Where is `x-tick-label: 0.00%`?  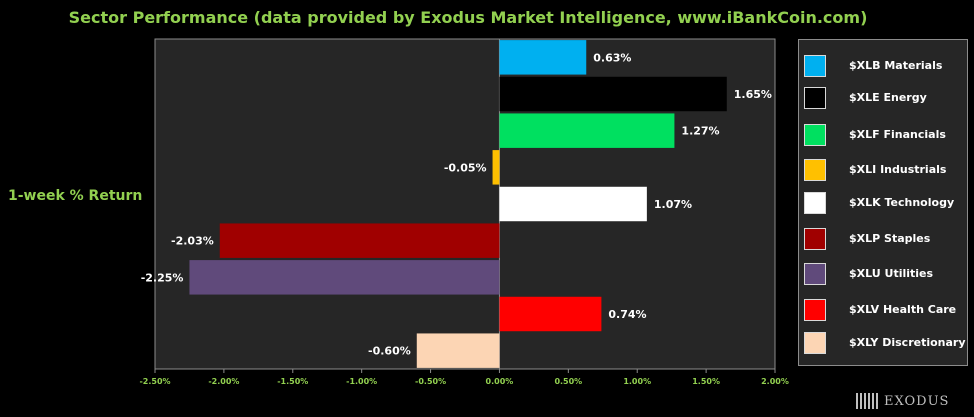 x-tick-label: 0.00% is located at coordinates (500, 381).